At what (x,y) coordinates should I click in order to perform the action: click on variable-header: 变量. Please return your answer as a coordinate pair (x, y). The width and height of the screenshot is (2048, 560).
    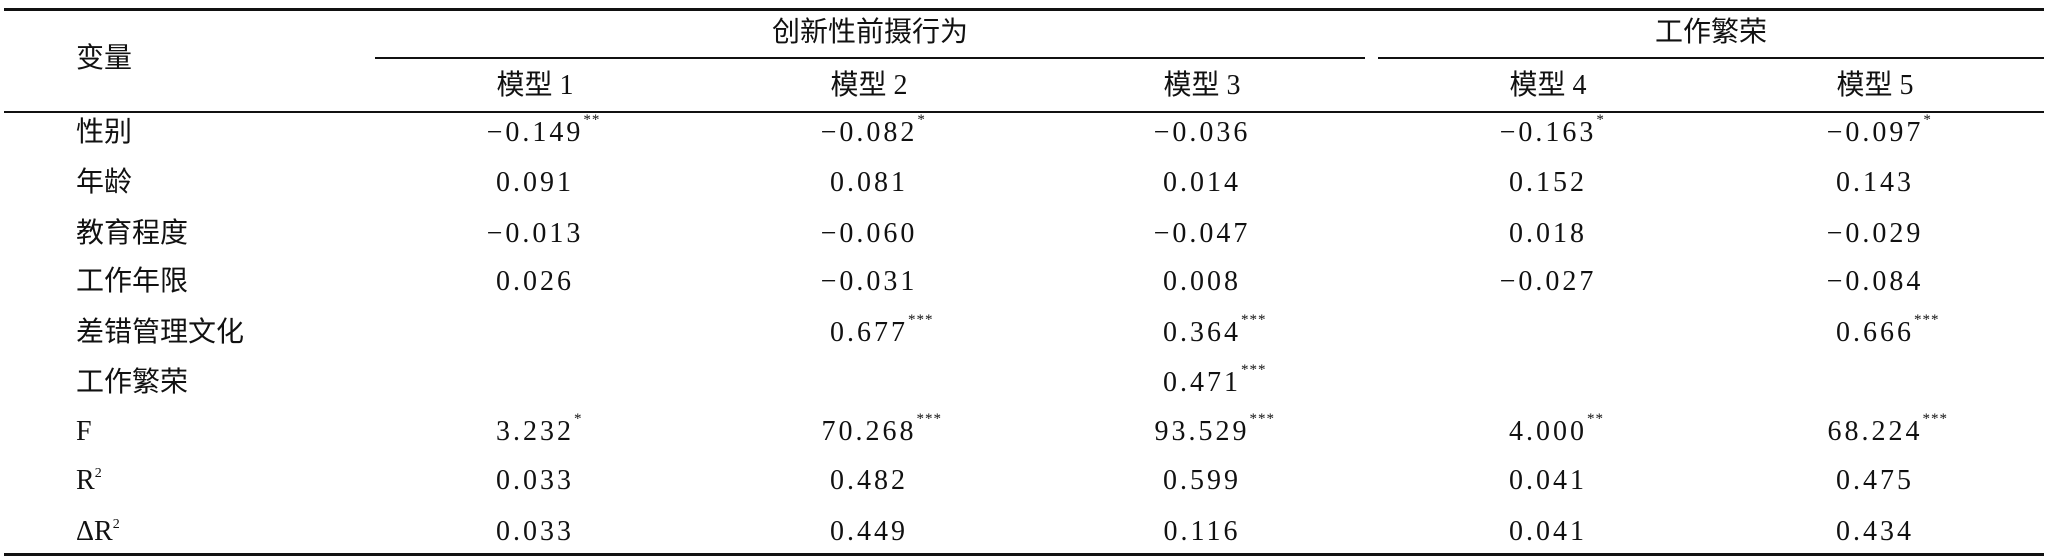
    Looking at the image, I should click on (104, 58).